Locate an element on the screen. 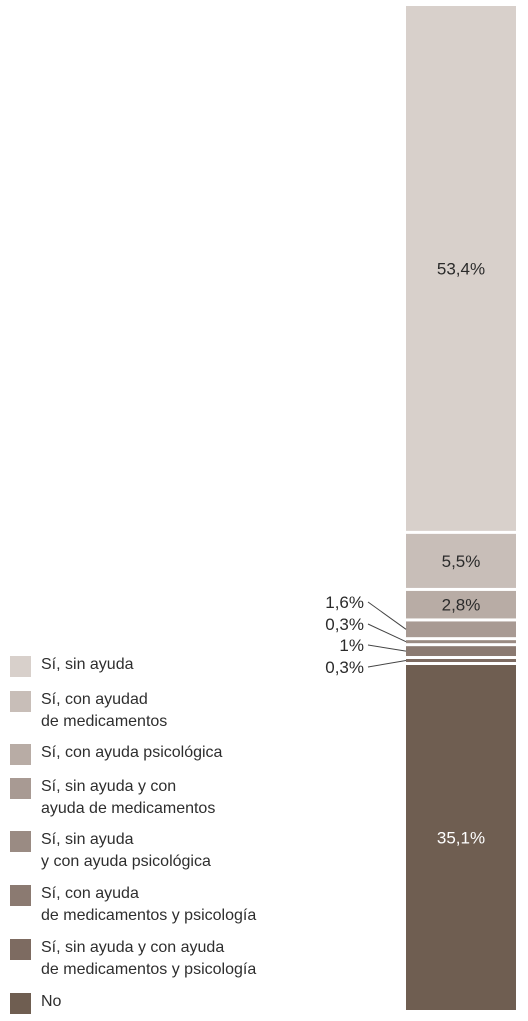 This screenshot has width=528, height=1021. segment-value-label: 53,4% is located at coordinates (461, 268).